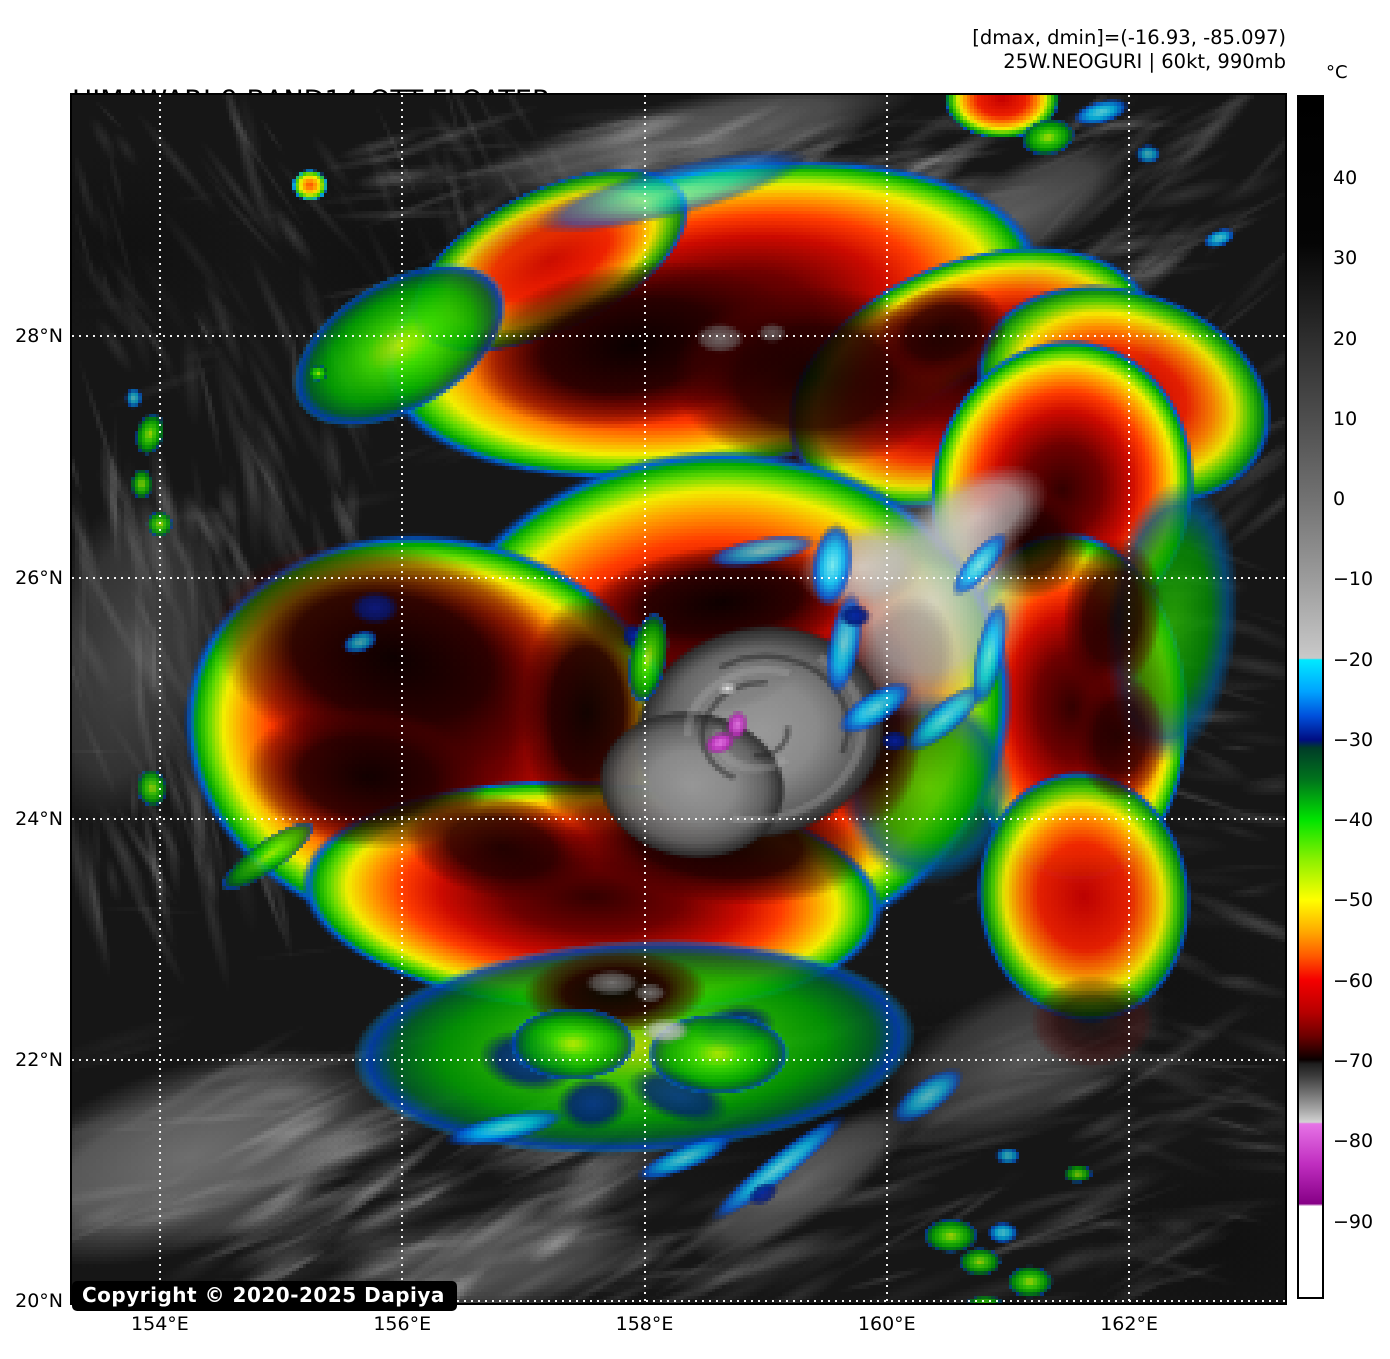 This screenshot has height=1359, width=1390. What do you see at coordinates (39, 577) in the screenshot?
I see `lat-tick-label: 26°N` at bounding box center [39, 577].